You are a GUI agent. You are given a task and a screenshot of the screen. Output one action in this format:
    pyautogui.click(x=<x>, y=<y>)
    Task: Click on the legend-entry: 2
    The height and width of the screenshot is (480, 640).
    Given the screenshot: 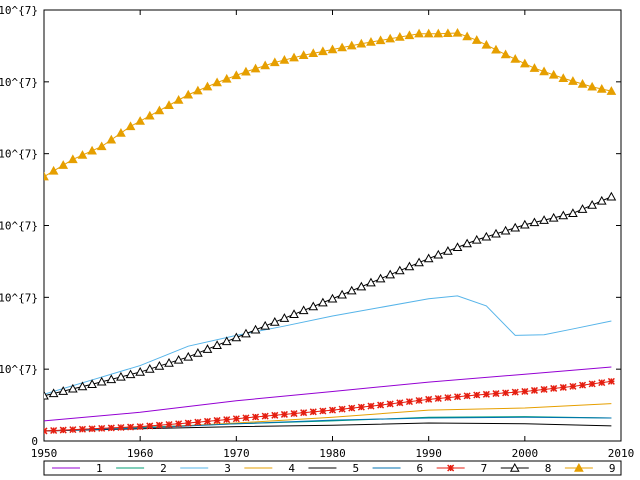 What is the action you would take?
    pyautogui.click(x=141, y=468)
    